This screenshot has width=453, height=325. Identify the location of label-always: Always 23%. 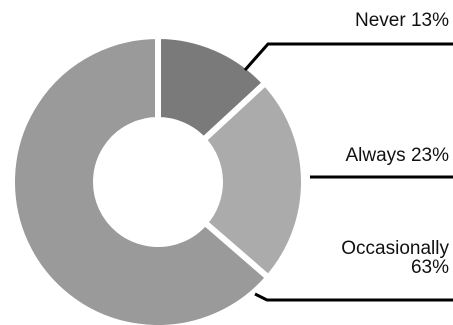
(398, 155).